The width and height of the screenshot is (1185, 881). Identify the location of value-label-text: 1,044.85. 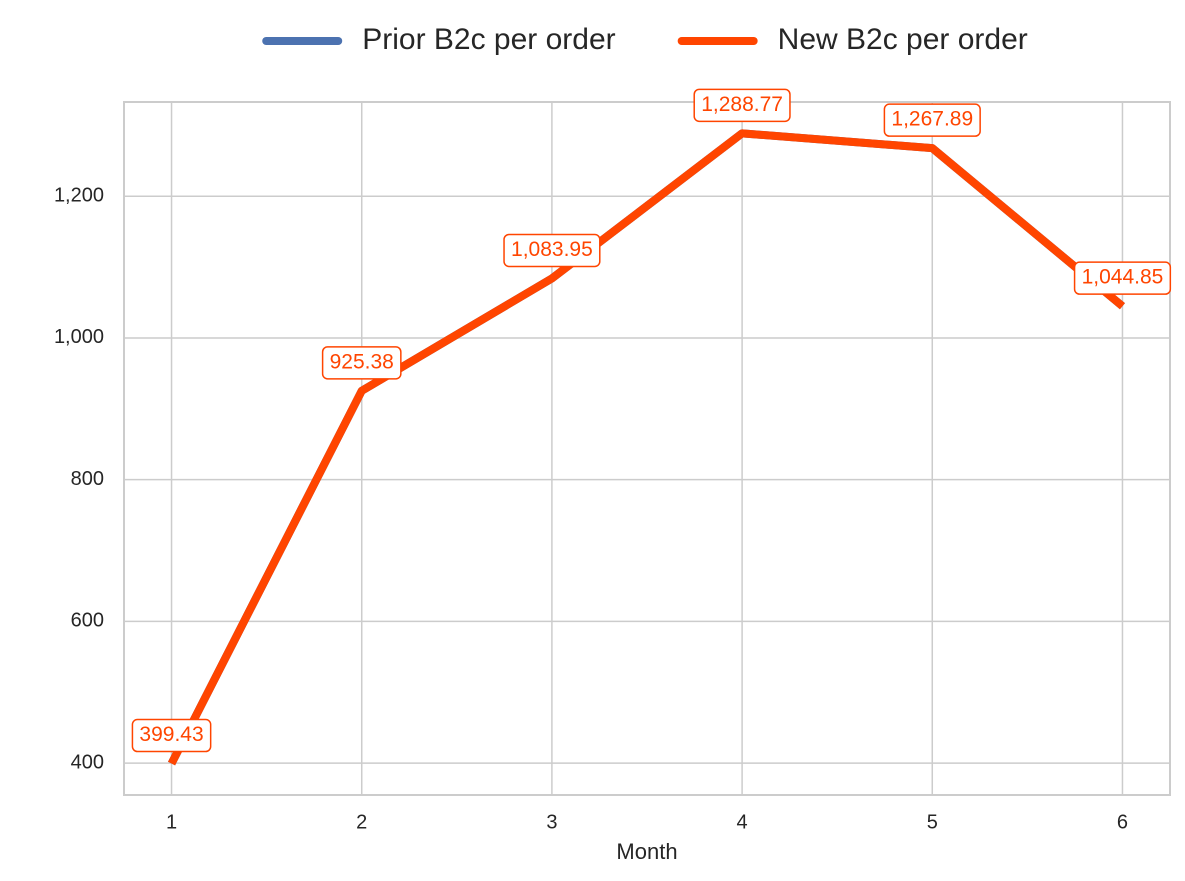
(1123, 277).